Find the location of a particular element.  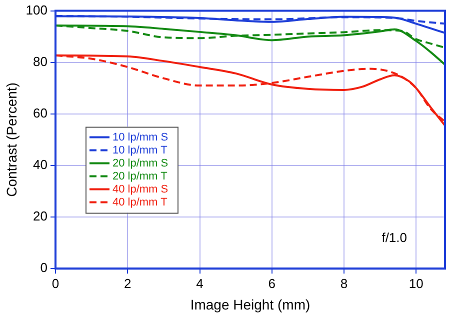

legend-label: 10 lp/mm T is located at coordinates (140, 150).